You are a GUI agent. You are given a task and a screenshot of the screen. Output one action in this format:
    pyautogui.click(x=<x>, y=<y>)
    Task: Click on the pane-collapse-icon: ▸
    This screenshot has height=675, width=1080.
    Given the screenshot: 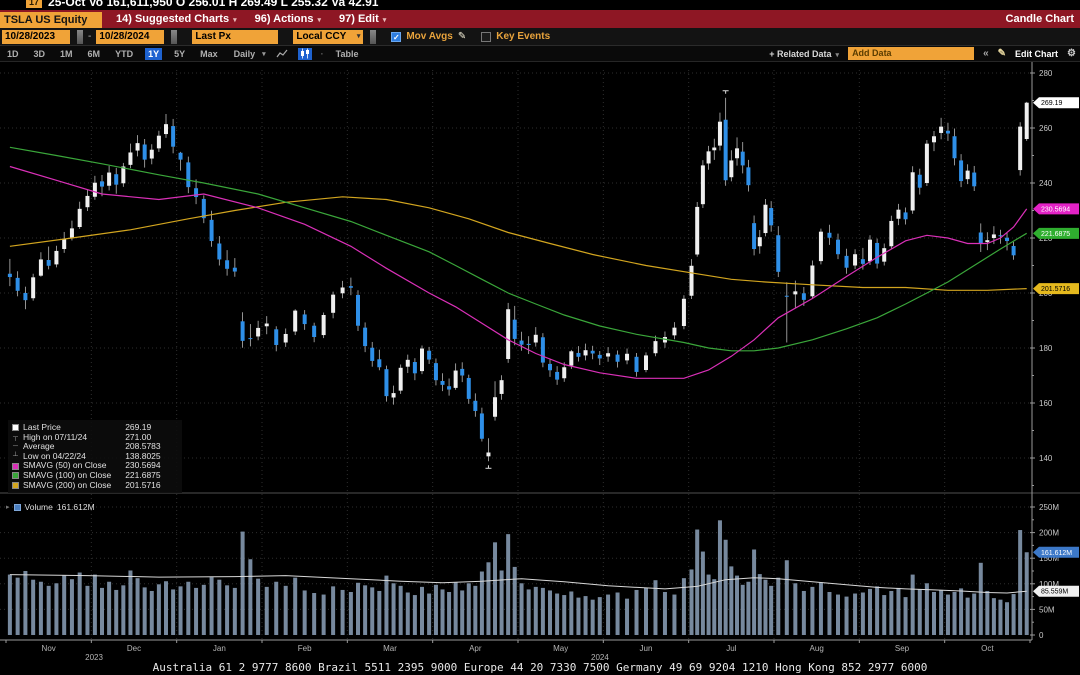 What is the action you would take?
    pyautogui.click(x=8, y=507)
    